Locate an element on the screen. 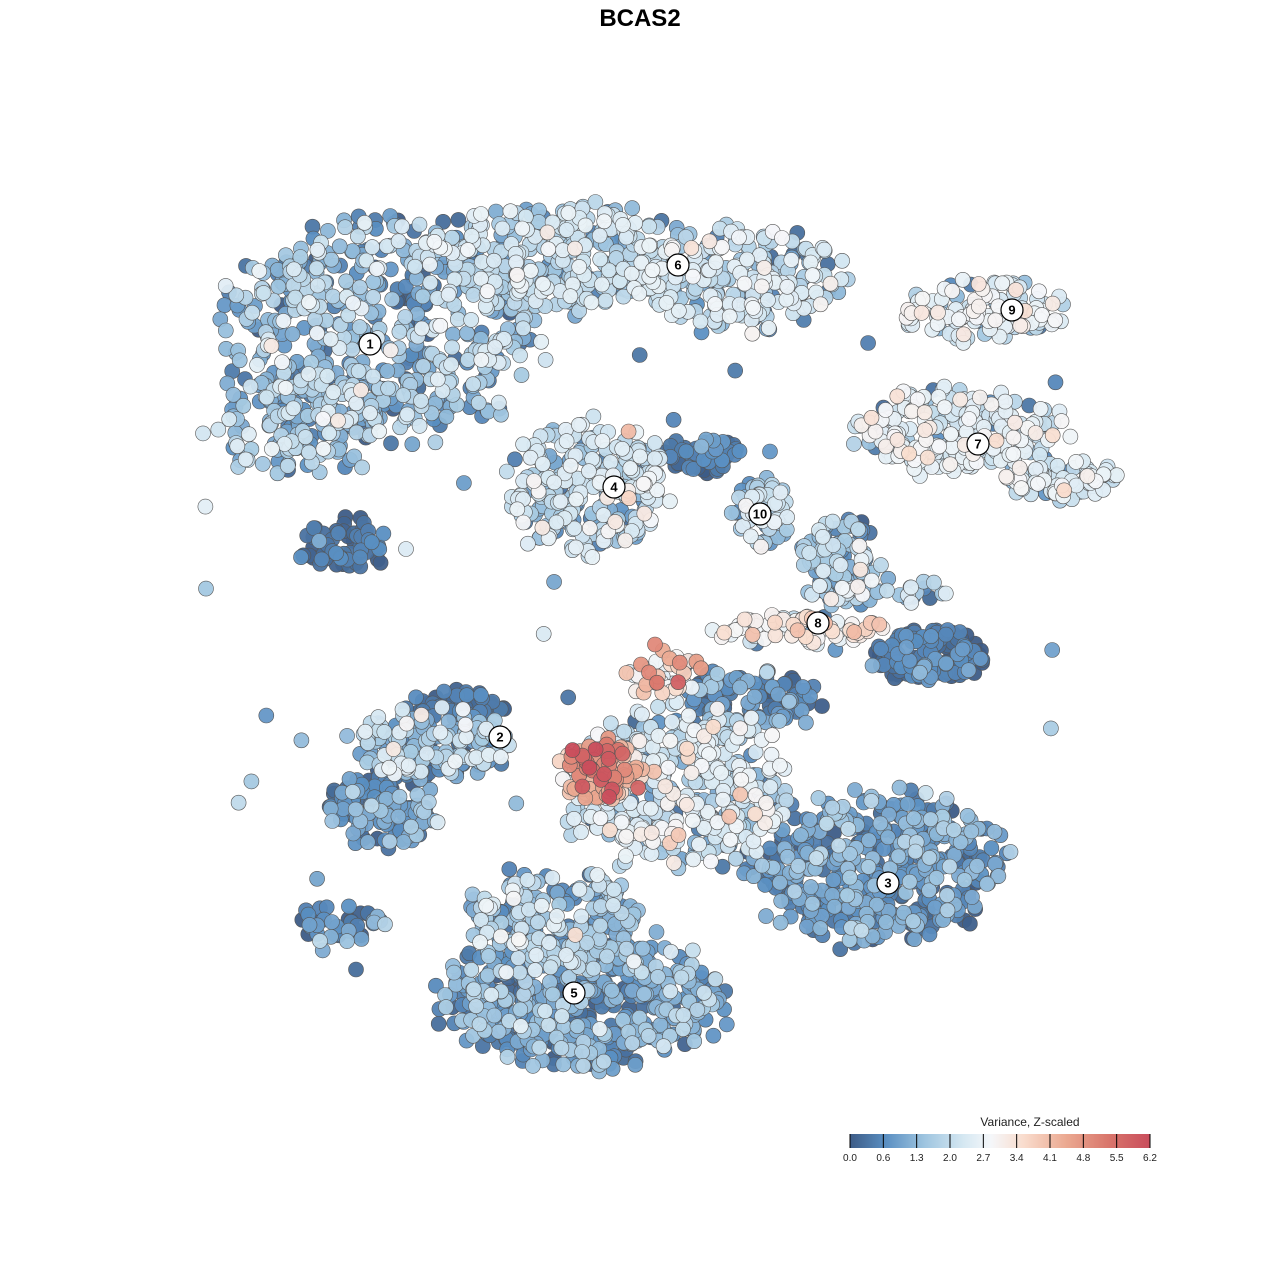  legend-tick-label: 6.2 is located at coordinates (1150, 1158).